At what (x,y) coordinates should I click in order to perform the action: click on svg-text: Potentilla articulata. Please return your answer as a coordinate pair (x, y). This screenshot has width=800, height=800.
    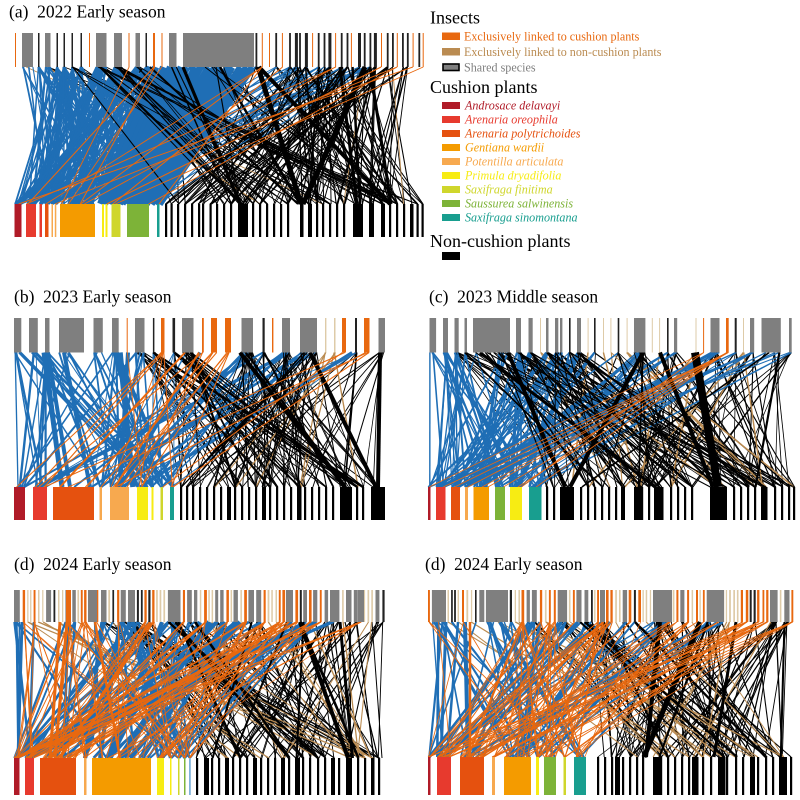
    Looking at the image, I should click on (513, 162).